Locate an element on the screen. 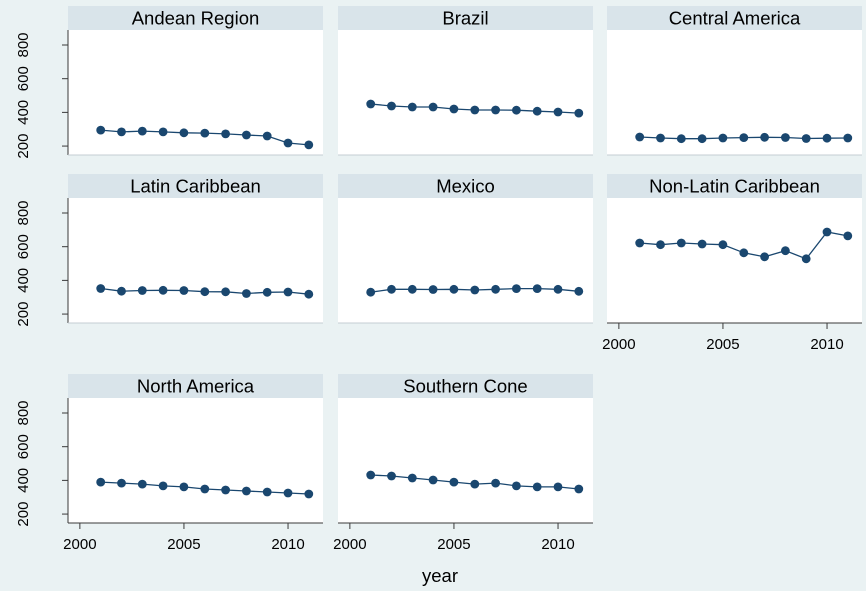 This screenshot has width=866, height=591. x-tick-label: 2005 is located at coordinates (183, 544).